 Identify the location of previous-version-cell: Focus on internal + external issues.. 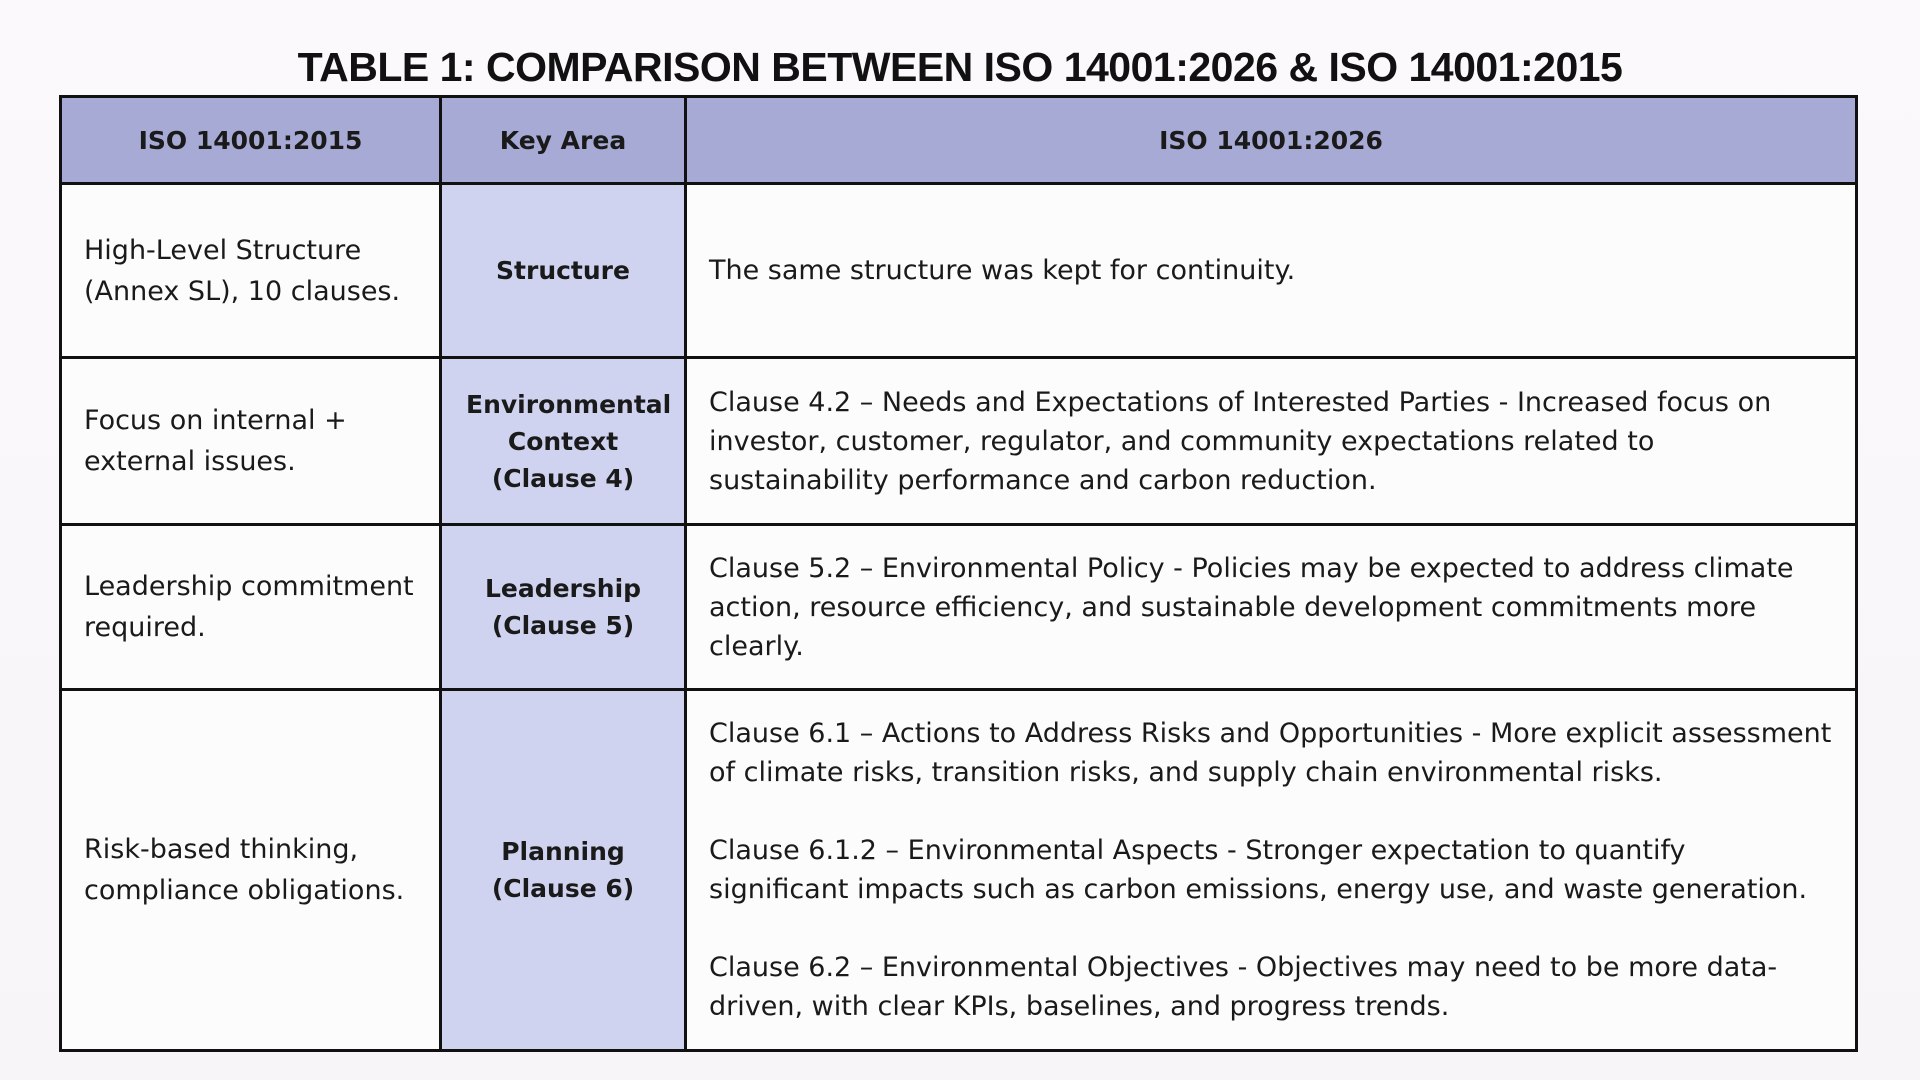
(250, 441).